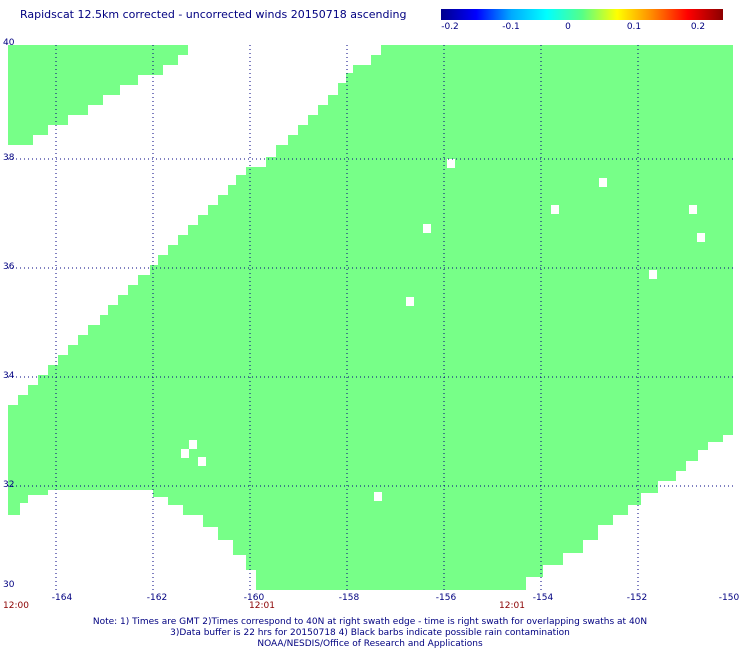 The width and height of the screenshot is (740, 650). What do you see at coordinates (568, 27) in the screenshot?
I see `colorbar-tick: 0` at bounding box center [568, 27].